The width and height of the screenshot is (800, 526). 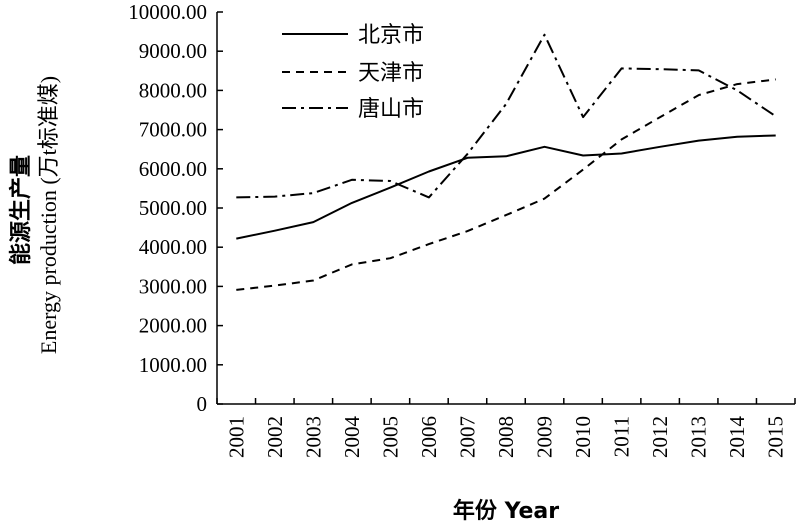 What do you see at coordinates (737, 437) in the screenshot?
I see `x-tick-label: 2014` at bounding box center [737, 437].